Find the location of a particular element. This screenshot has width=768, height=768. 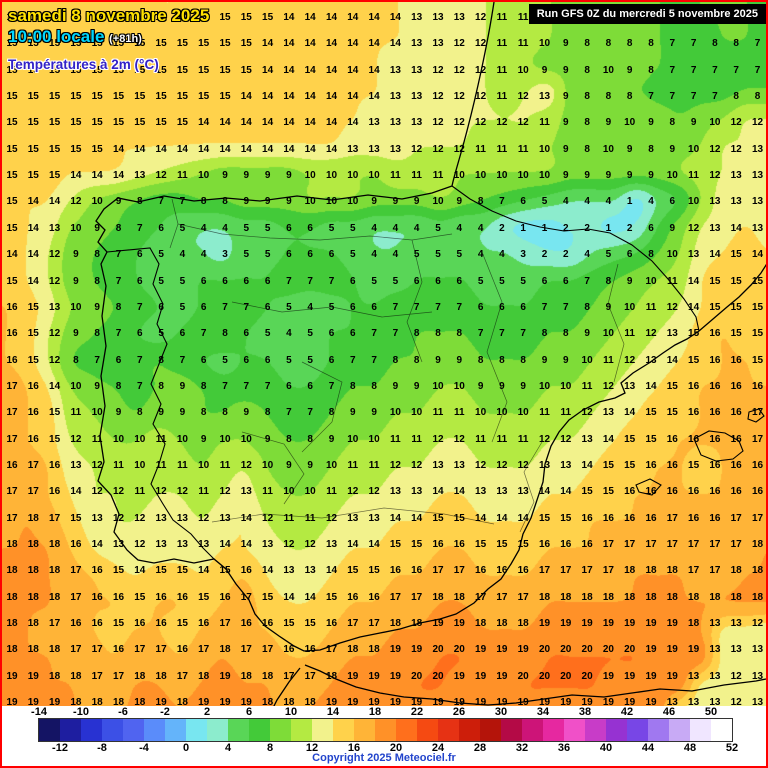

legend-tick: -6 is located at coordinates (123, 712).